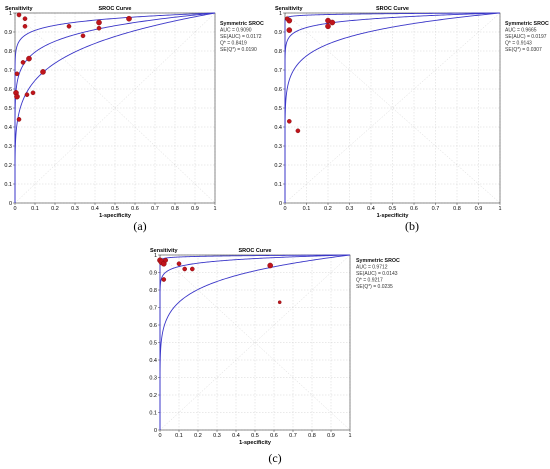 The width and height of the screenshot is (550, 469). I want to click on stats-line: SE(AUC) = 0.0197, so click(526, 37).